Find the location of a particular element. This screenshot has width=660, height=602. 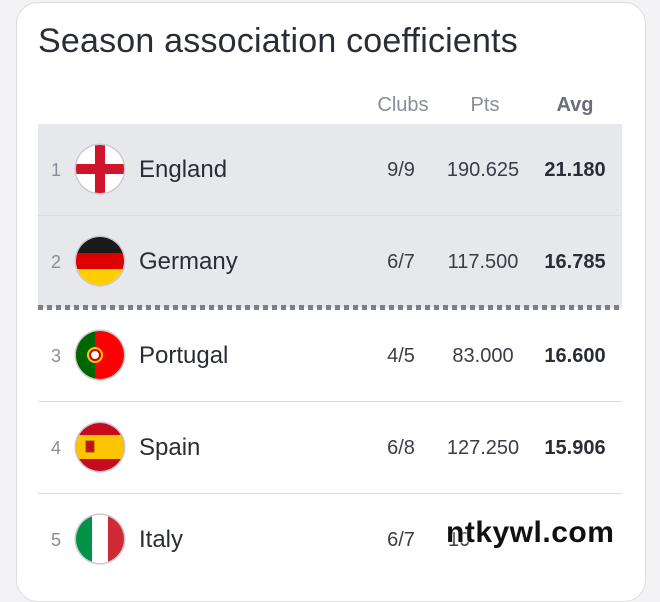

clubs-value: 9/9 is located at coordinates (401, 170).